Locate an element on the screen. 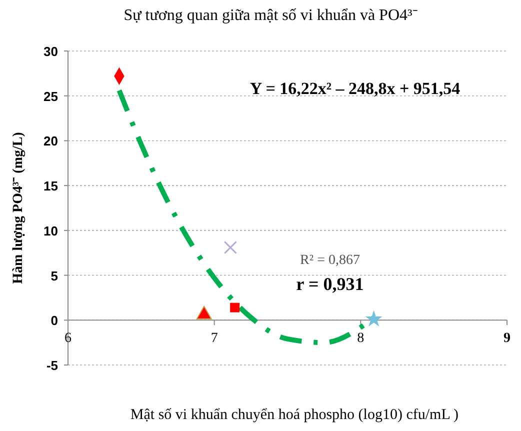 This screenshot has height=431, width=521. annotation: r = 0,931 is located at coordinates (330, 284).